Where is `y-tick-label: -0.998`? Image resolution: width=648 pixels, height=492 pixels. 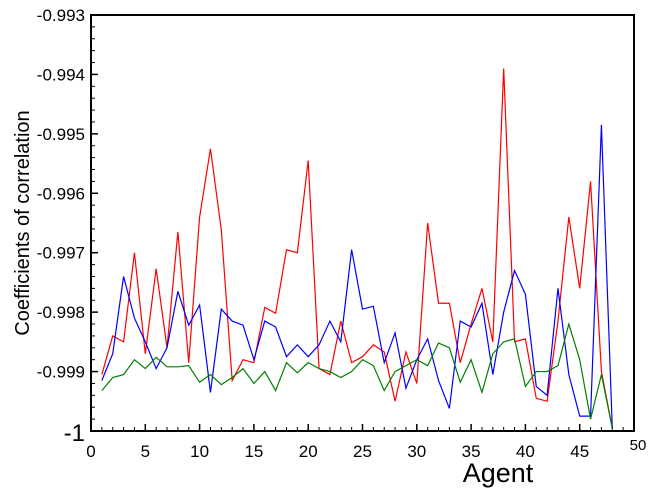 y-tick-label: -0.998 is located at coordinates (61, 312).